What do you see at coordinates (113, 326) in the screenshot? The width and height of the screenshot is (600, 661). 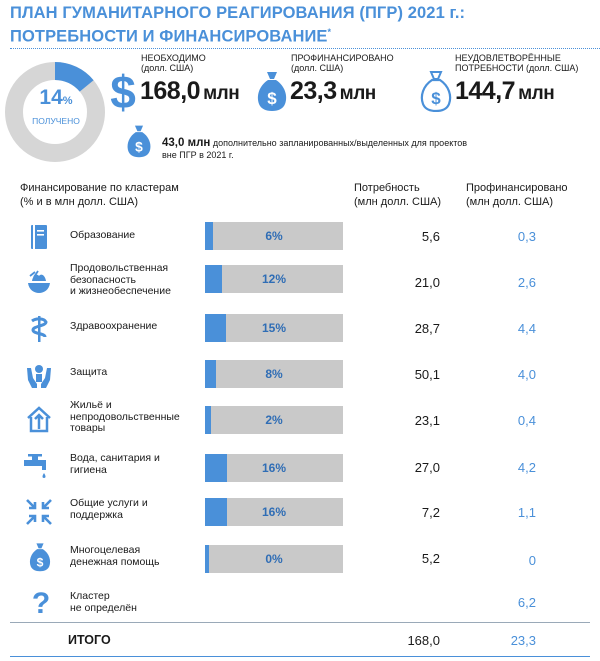 I see `row-label: Здравоохранение` at bounding box center [113, 326].